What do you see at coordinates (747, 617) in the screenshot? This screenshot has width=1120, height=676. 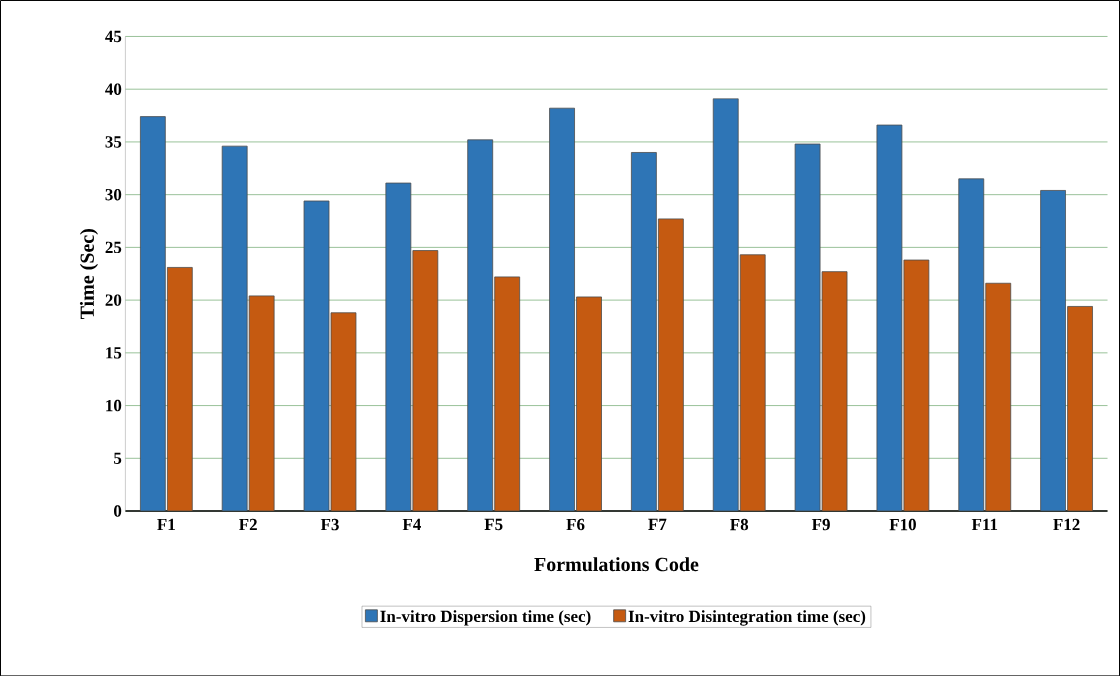 I see `legend-label: In-vitro Disintegration time (sec)` at bounding box center [747, 617].